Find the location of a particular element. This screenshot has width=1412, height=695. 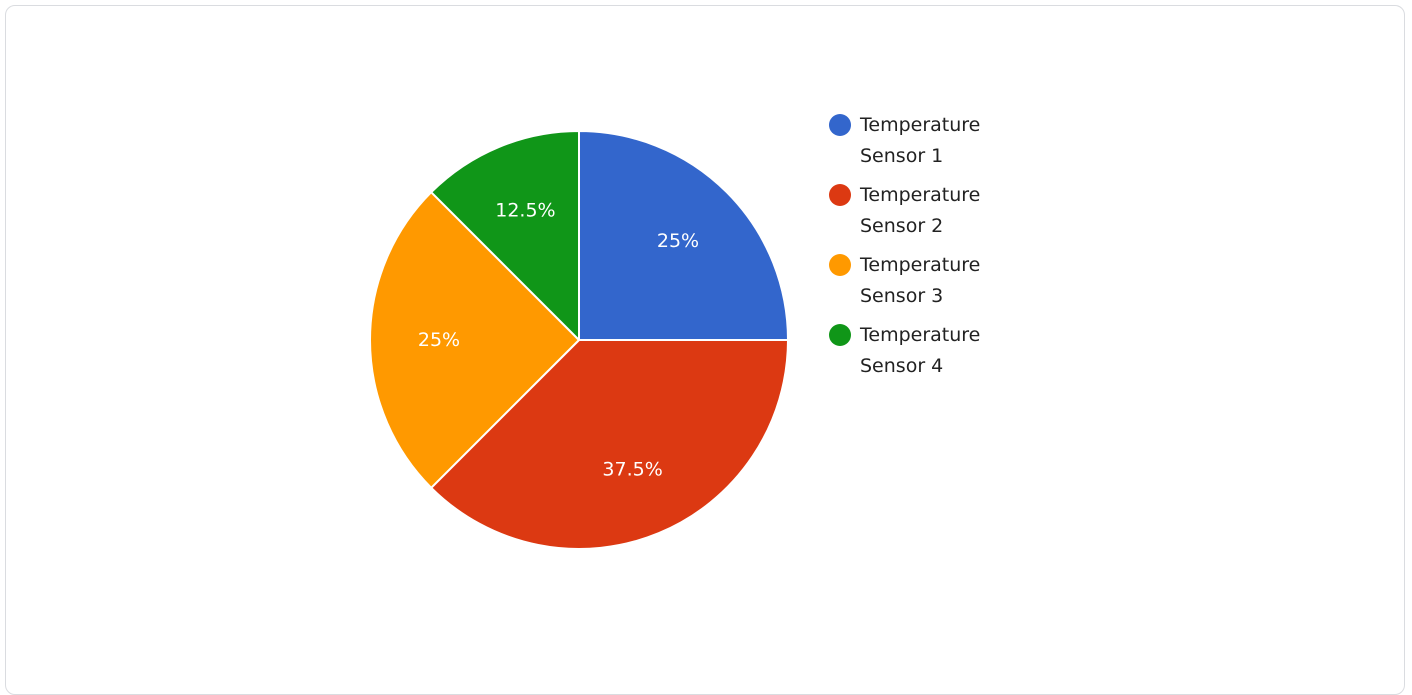

legend-label-line2: Sensor 3 is located at coordinates (901, 296).